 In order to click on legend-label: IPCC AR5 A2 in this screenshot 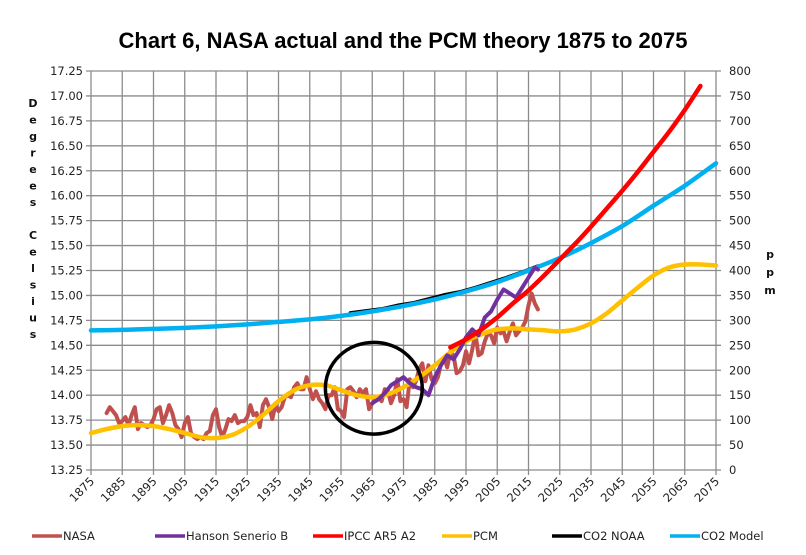, I will do `click(380, 536)`.